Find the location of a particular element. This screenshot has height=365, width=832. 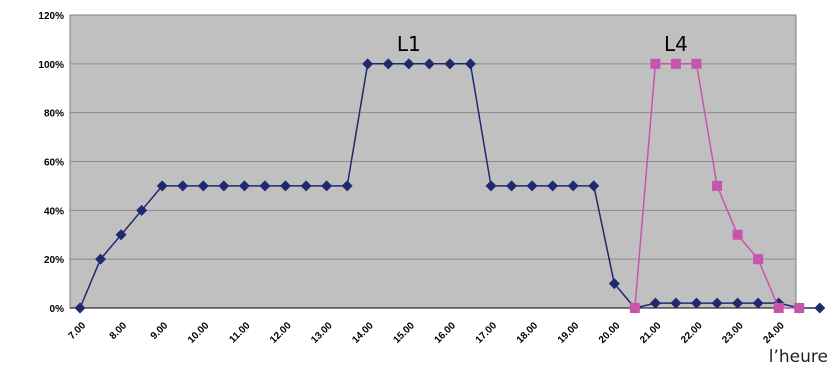

x-tick-label: 23.00 is located at coordinates (733, 333).